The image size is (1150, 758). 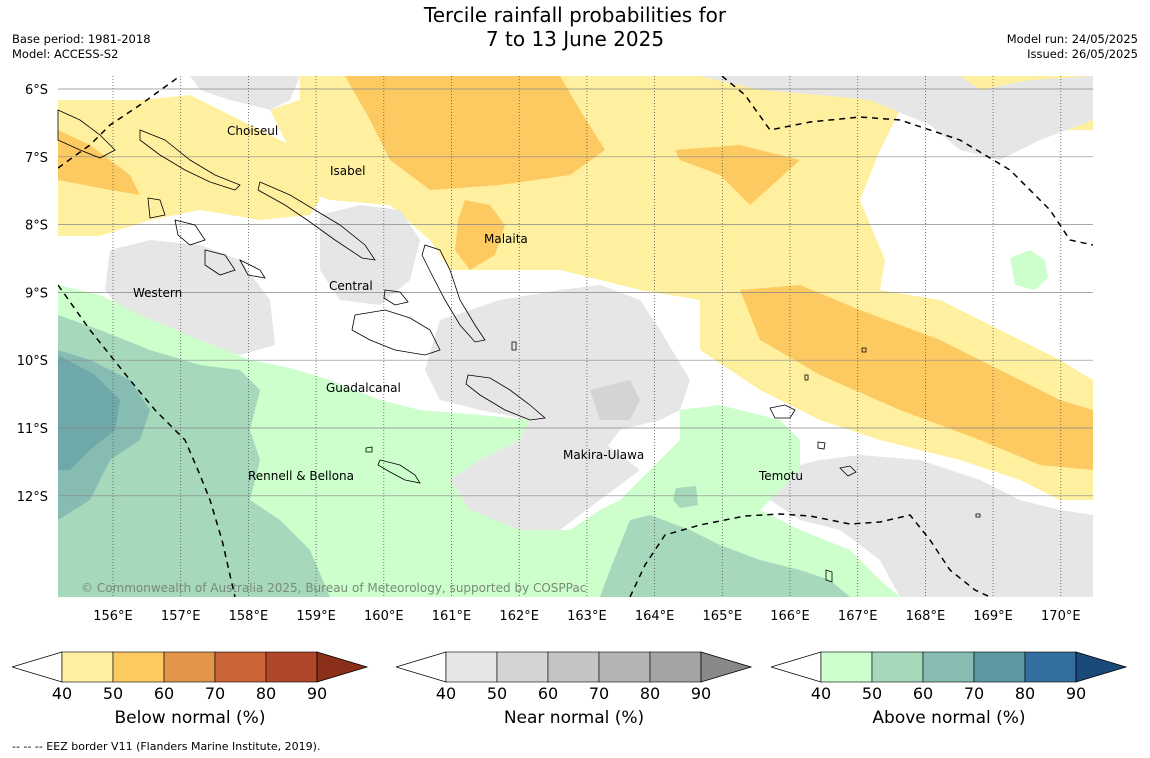 I want to click on below-normal-50-north, so click(x=475, y=133).